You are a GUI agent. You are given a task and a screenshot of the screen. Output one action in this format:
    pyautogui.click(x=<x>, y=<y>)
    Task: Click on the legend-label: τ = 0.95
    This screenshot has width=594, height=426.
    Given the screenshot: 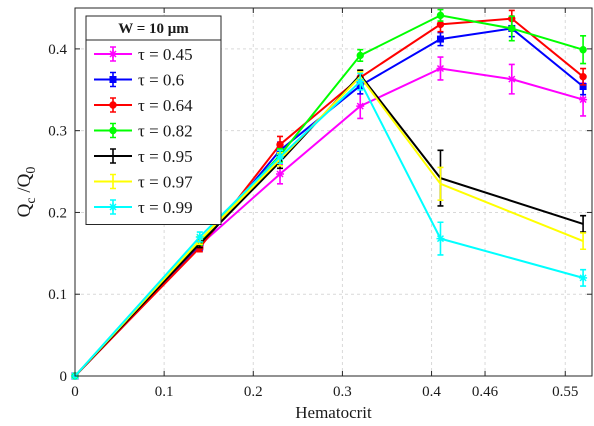 What is the action you would take?
    pyautogui.click(x=165, y=156)
    